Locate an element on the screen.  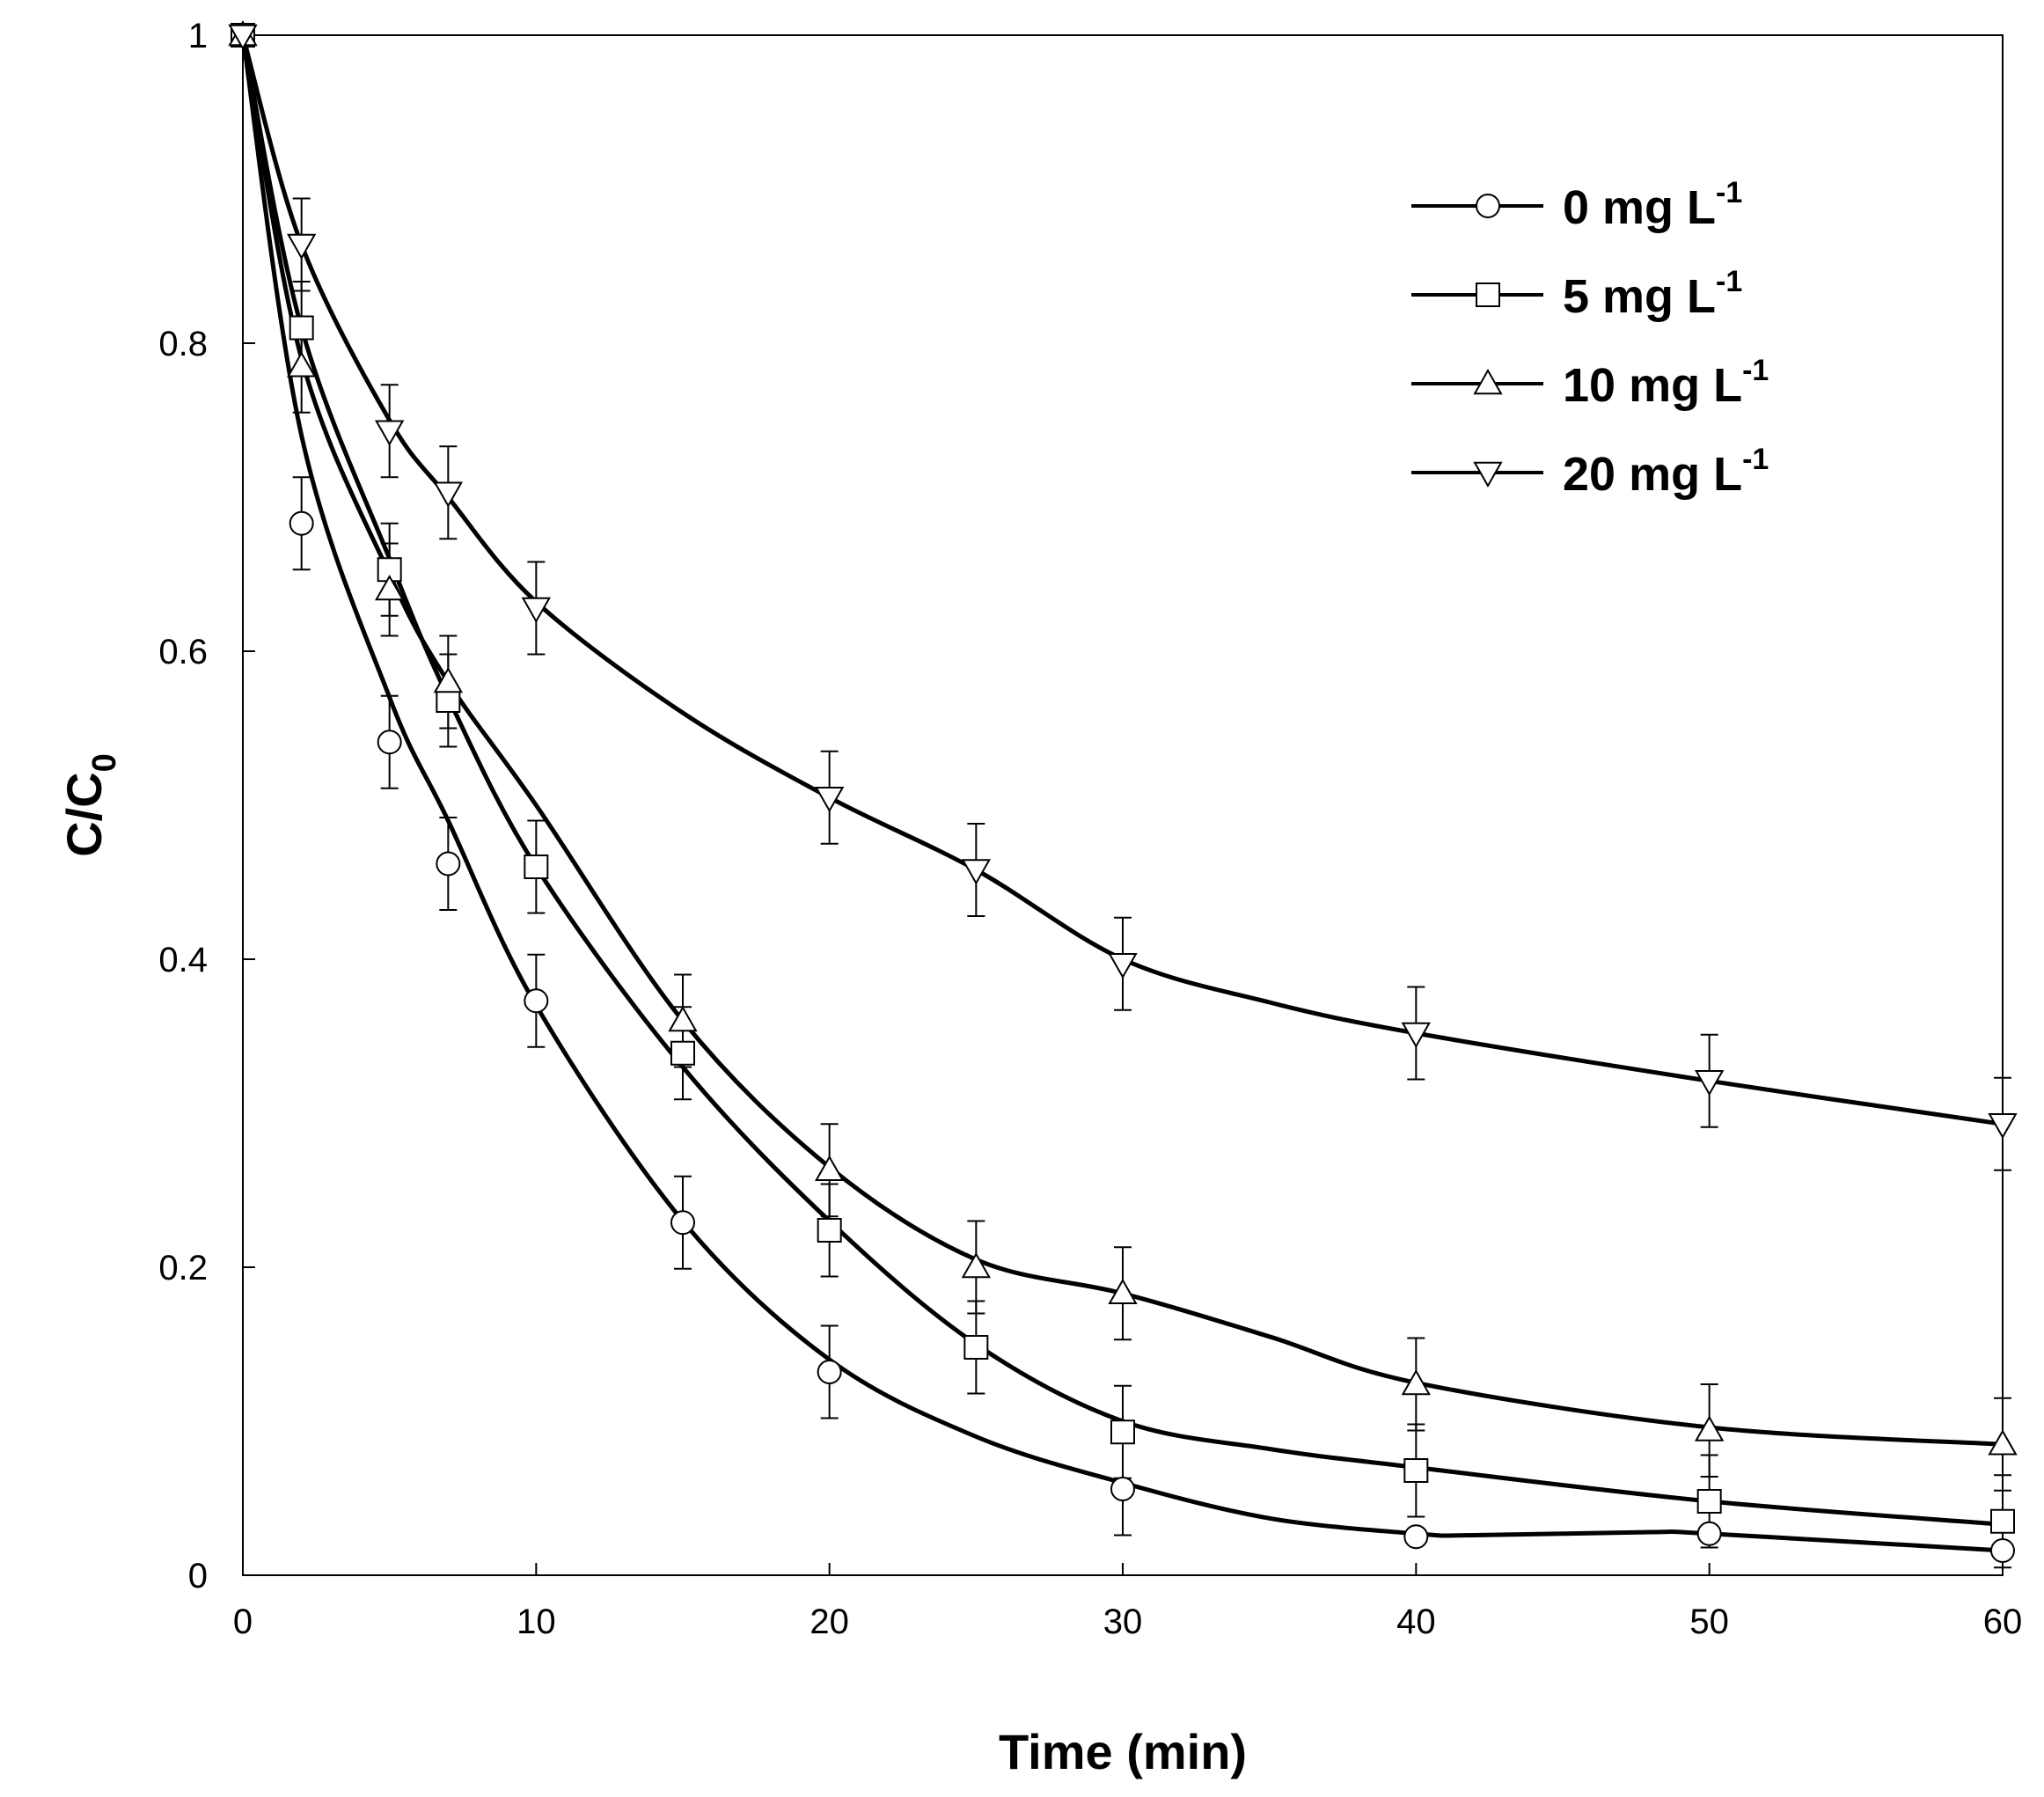
legend-label-main: 0 mg L is located at coordinates (1639, 208).